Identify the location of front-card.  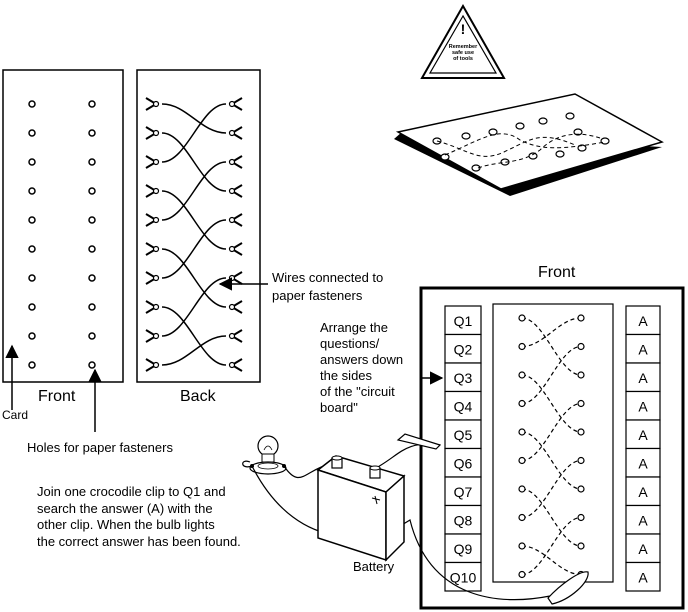
(63, 226).